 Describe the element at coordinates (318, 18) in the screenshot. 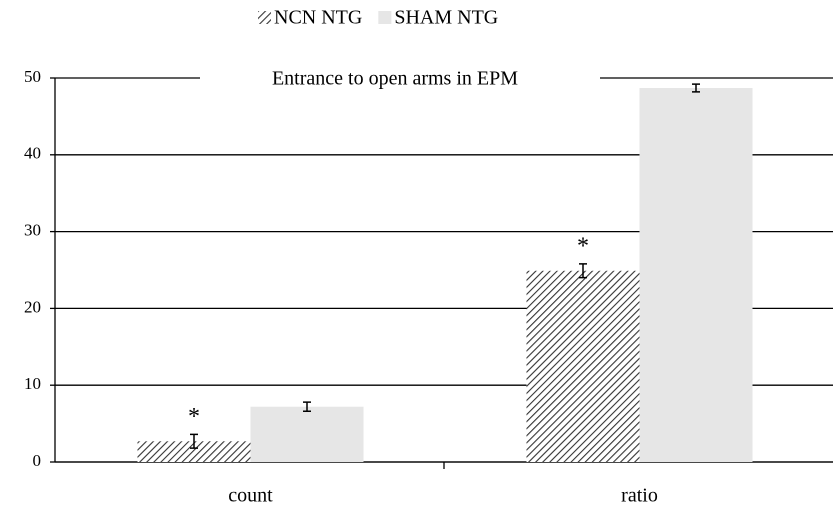

I see `legend-label: NCN NTG` at that location.